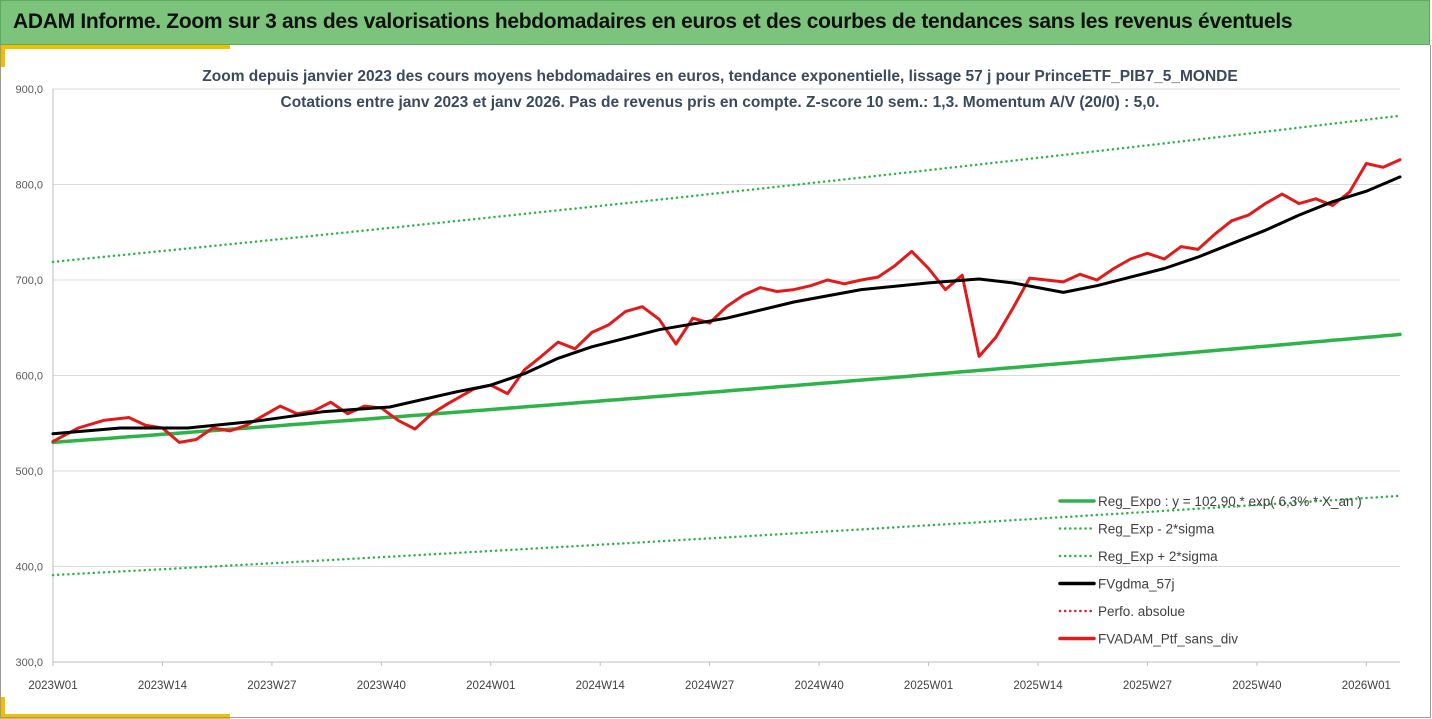 This screenshot has height=719, width=1432. What do you see at coordinates (1156, 529) in the screenshot?
I see `legend-label: Reg_Exp - 2*sigma` at bounding box center [1156, 529].